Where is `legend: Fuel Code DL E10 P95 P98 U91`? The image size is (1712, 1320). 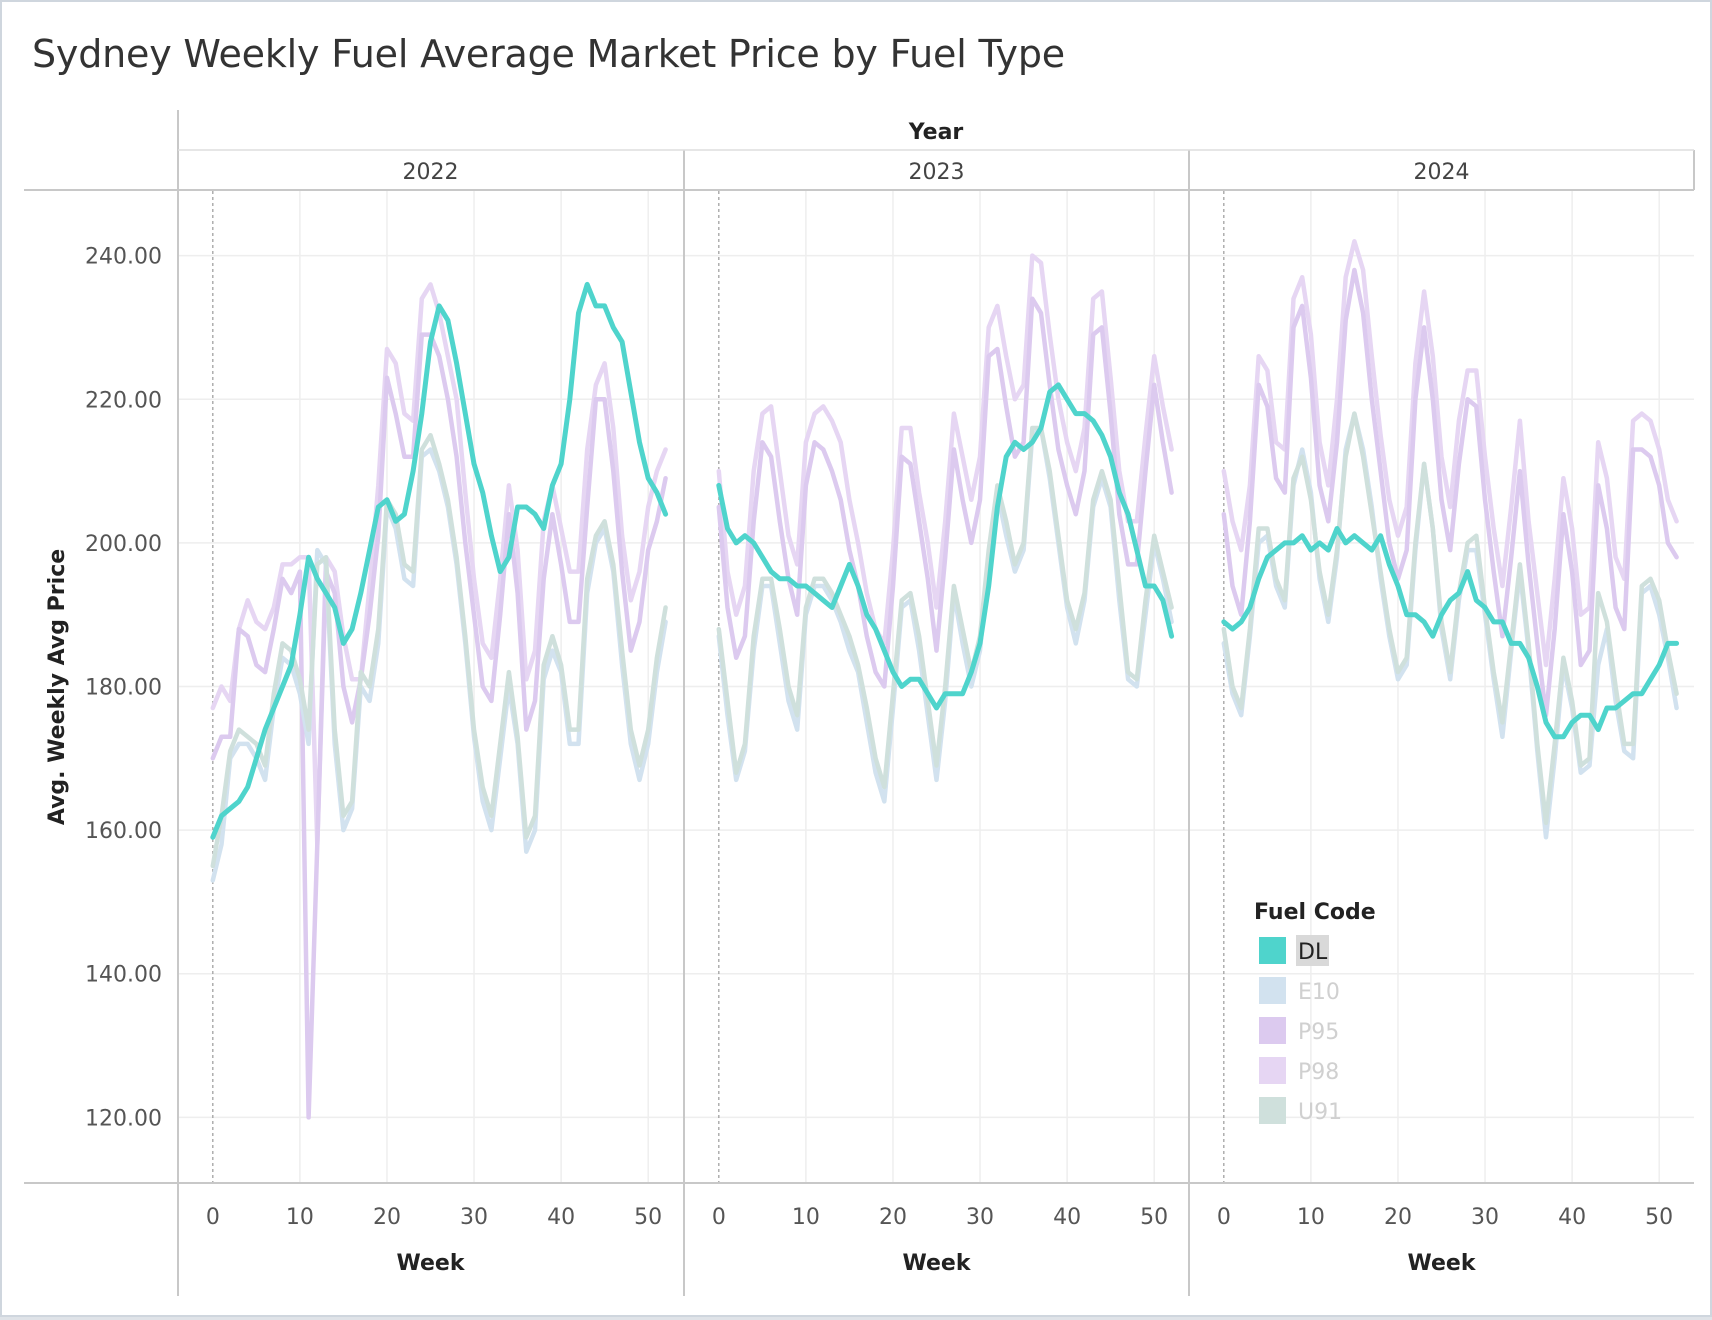
legend: Fuel Code DL E10 P95 P98 U91 is located at coordinates (1315, 1012).